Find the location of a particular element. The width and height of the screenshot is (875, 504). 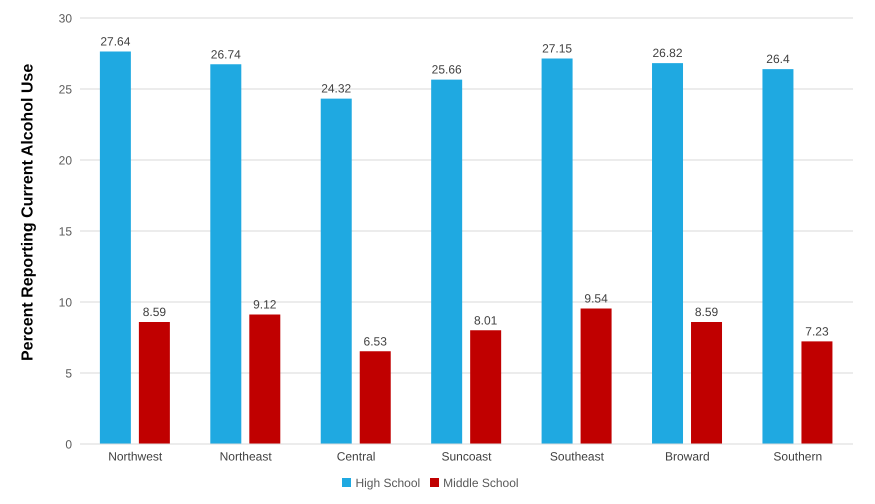

y-tick-label: 20 is located at coordinates (65, 160).